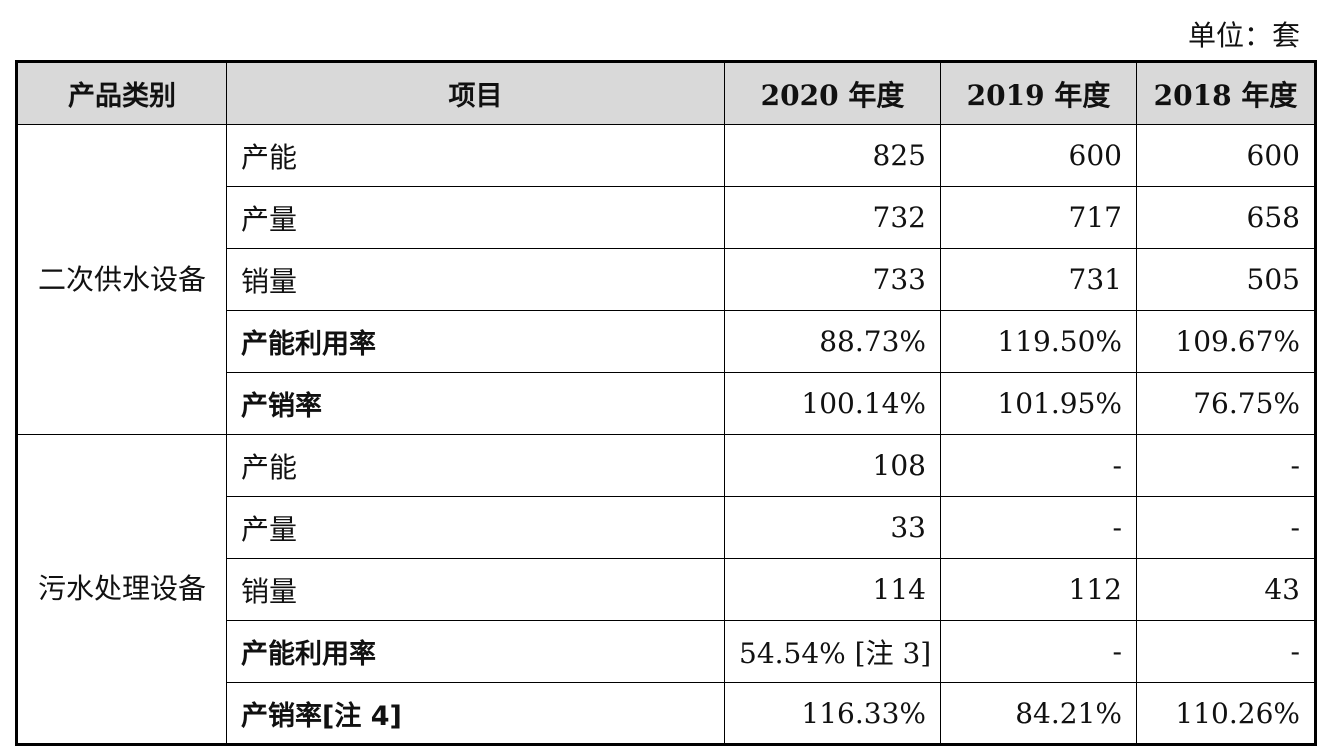  Describe the element at coordinates (121, 589) in the screenshot. I see `category-cell: 污水处理设备` at that location.